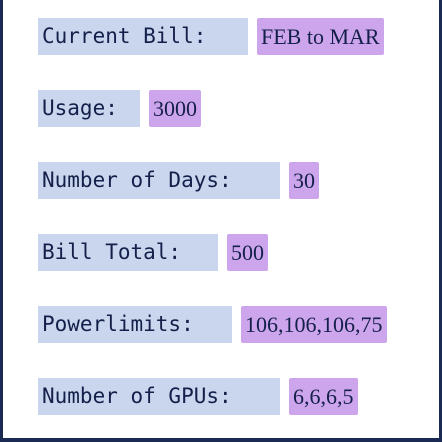  What do you see at coordinates (143, 36) in the screenshot?
I see `current-bill-label: Current Bill:` at bounding box center [143, 36].